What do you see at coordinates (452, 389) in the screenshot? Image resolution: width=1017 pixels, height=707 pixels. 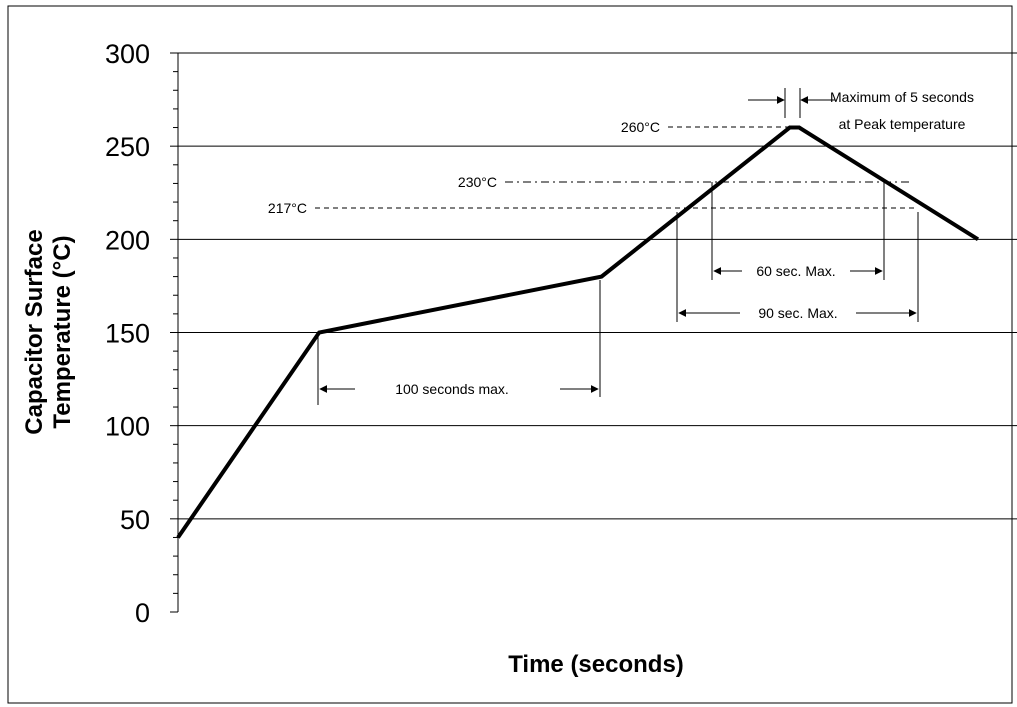 I see `preheat-label: 100 seconds max.` at bounding box center [452, 389].